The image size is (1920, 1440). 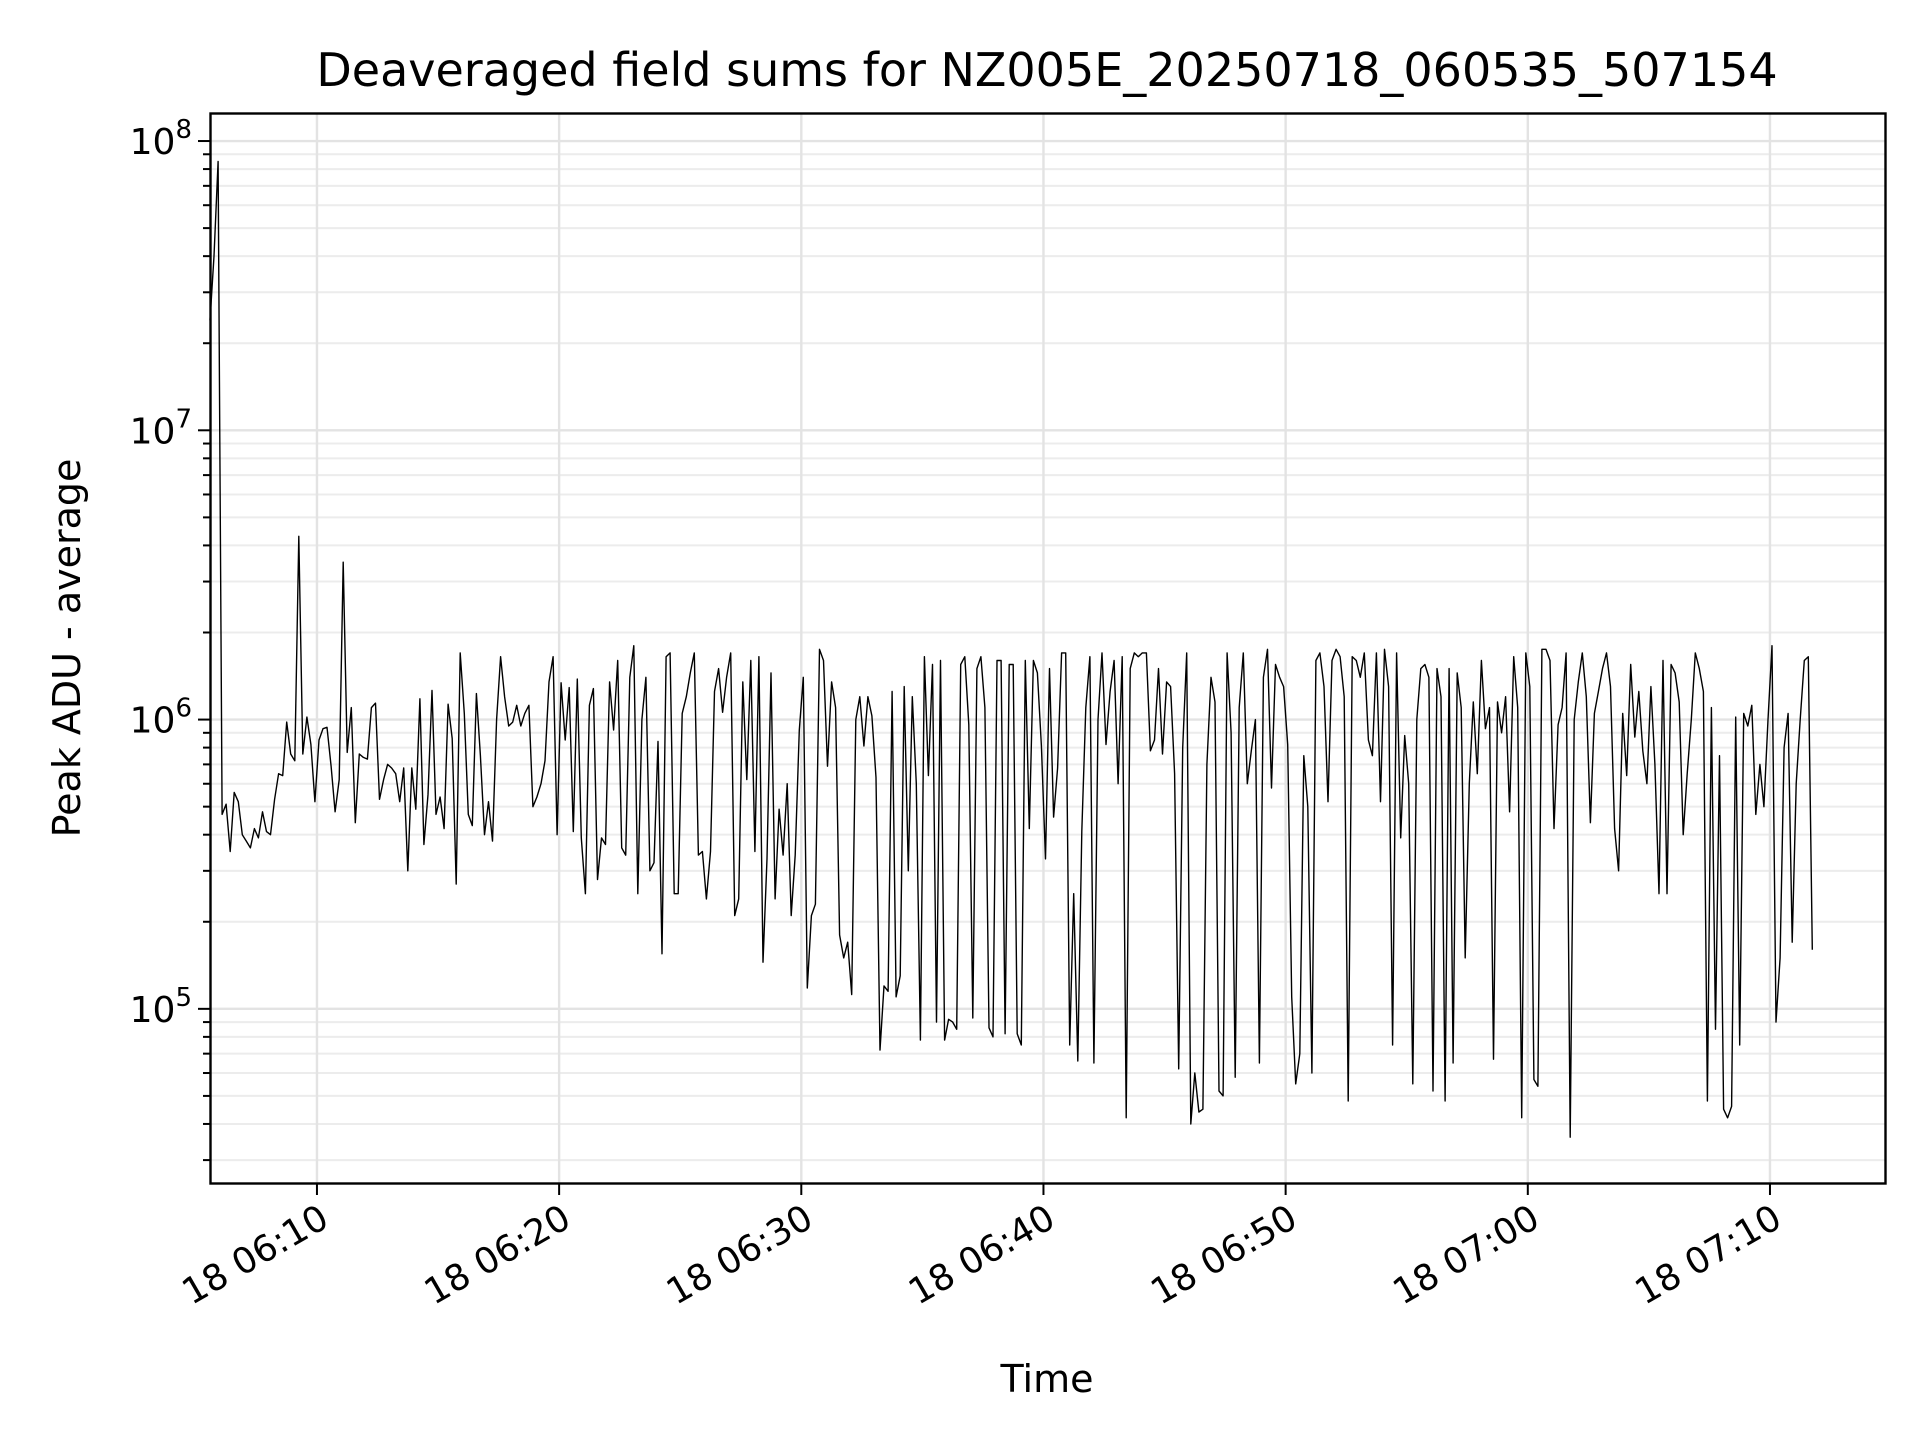 I want to click on y-tick-label: 10⁵, so click(x=161, y=1007).